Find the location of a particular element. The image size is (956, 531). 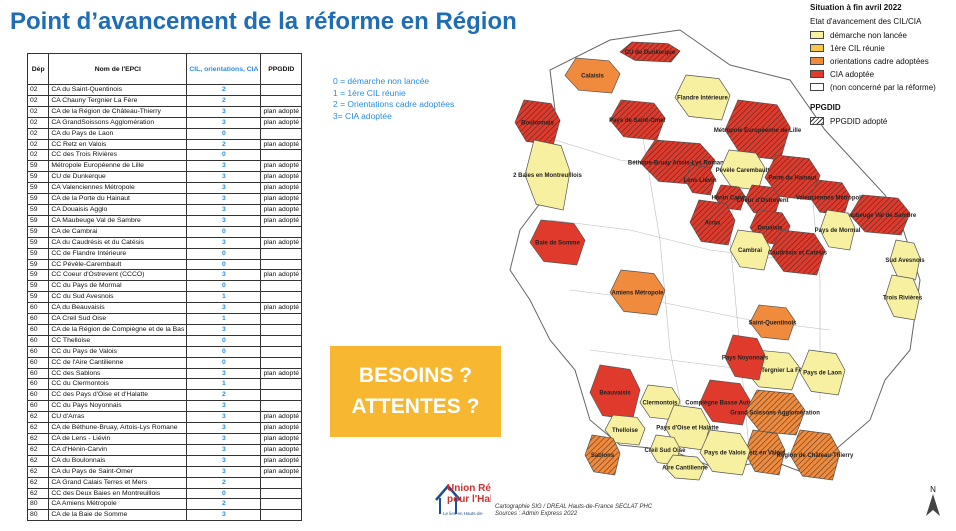

north-label: N is located at coordinates (933, 489).